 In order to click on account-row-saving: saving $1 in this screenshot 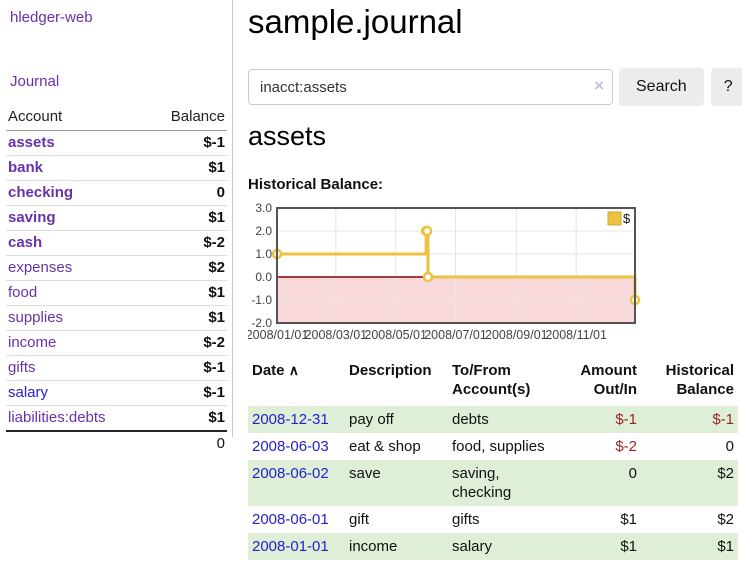, I will do `click(116, 218)`.